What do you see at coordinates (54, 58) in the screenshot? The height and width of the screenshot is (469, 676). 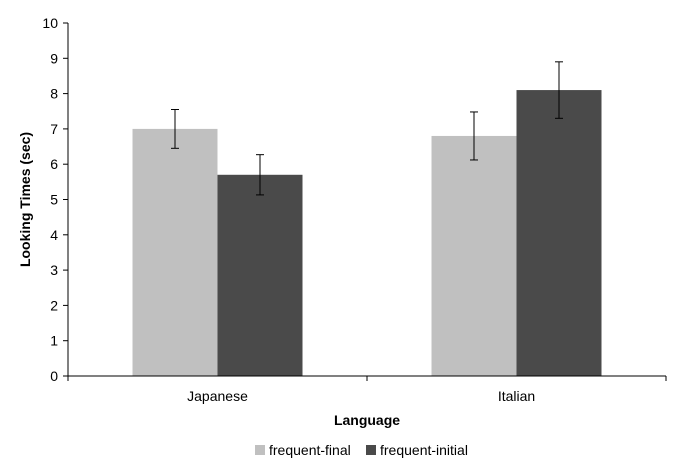 I see `y-tick-label: 9` at bounding box center [54, 58].